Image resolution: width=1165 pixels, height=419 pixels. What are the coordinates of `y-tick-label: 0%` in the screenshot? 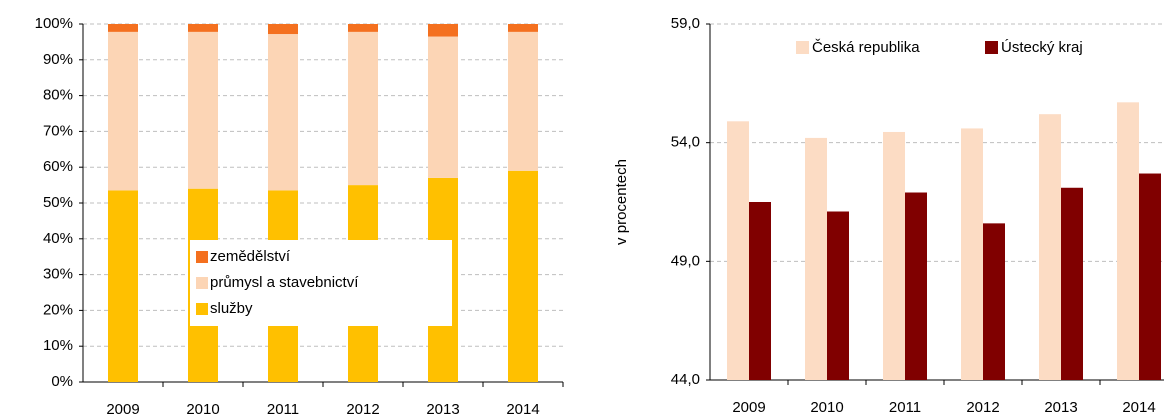 It's located at (62, 381).